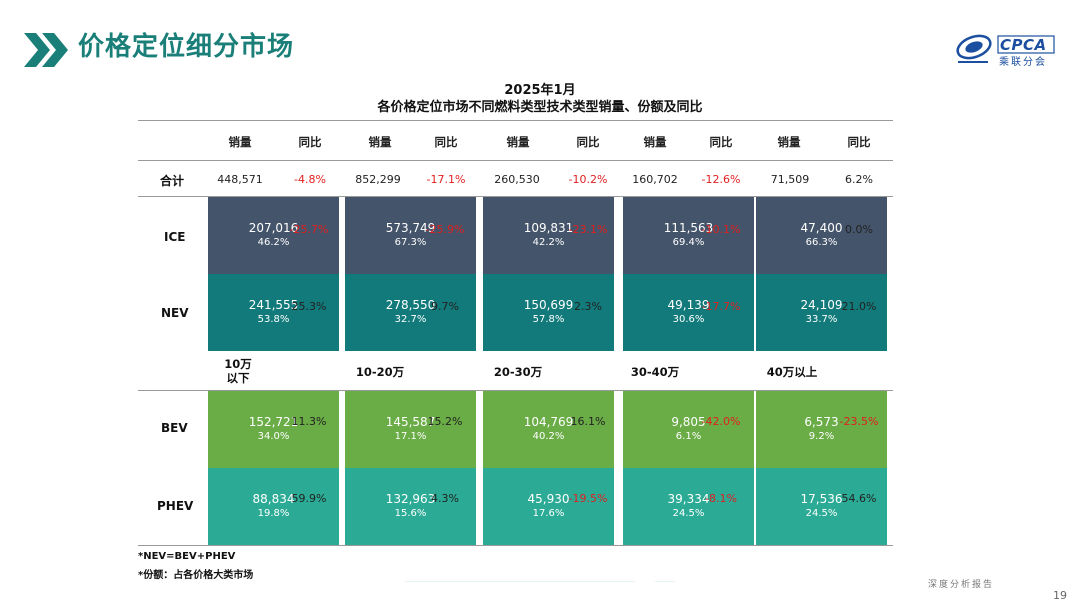 This screenshot has width=1080, height=608. Describe the element at coordinates (821, 305) in the screenshot. I see `nev-sales: 24,109` at that location.